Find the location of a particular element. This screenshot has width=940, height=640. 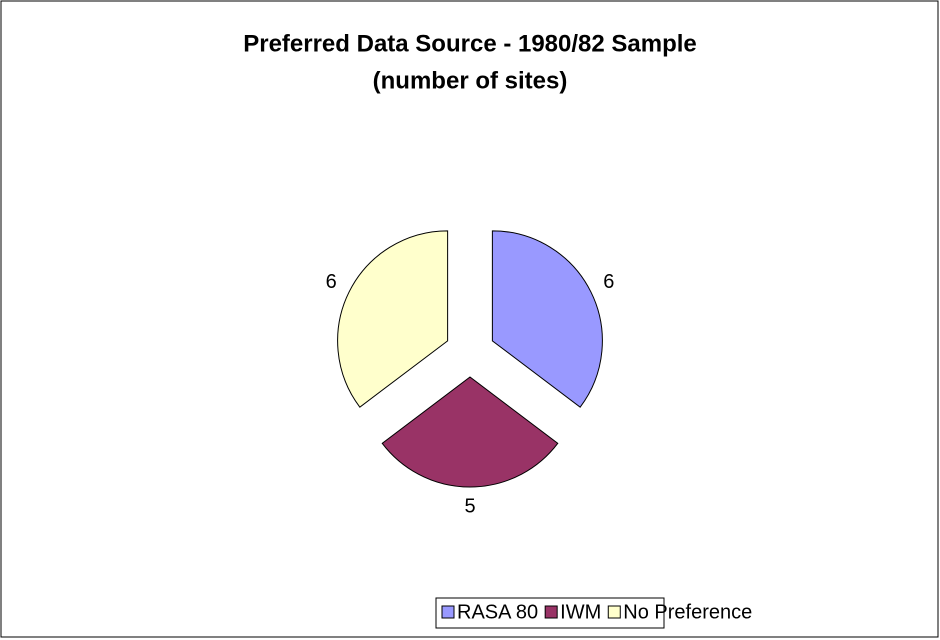

chart-subtitle: (number of sites) is located at coordinates (470, 80).